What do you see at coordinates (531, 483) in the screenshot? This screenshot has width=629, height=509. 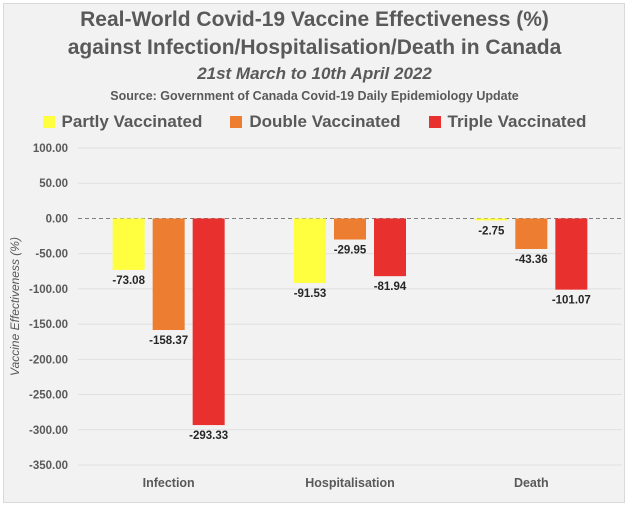 I see `category-label: Death` at bounding box center [531, 483].